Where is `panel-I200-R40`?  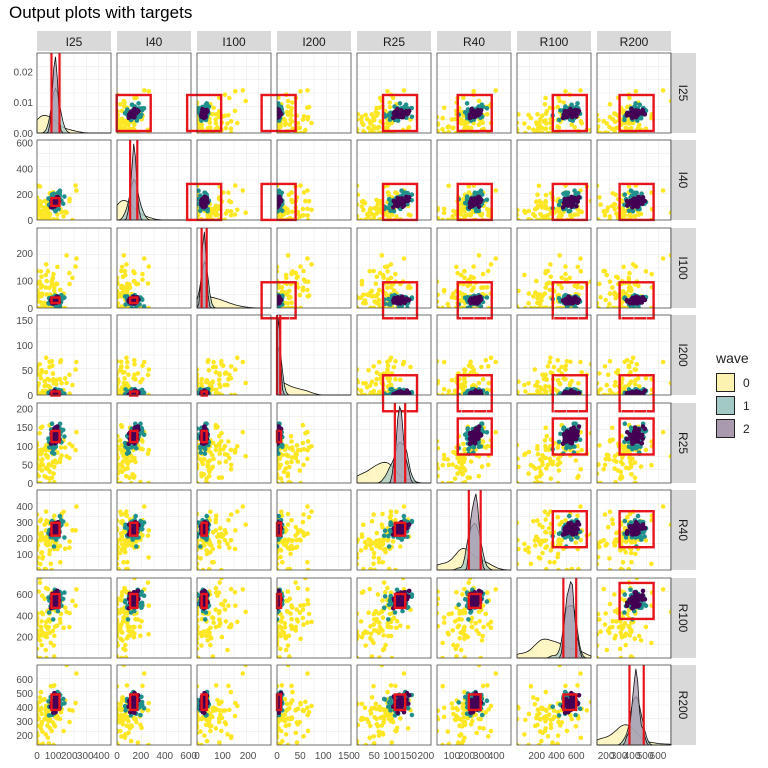
panel-I200-R40 is located at coordinates (474, 363).